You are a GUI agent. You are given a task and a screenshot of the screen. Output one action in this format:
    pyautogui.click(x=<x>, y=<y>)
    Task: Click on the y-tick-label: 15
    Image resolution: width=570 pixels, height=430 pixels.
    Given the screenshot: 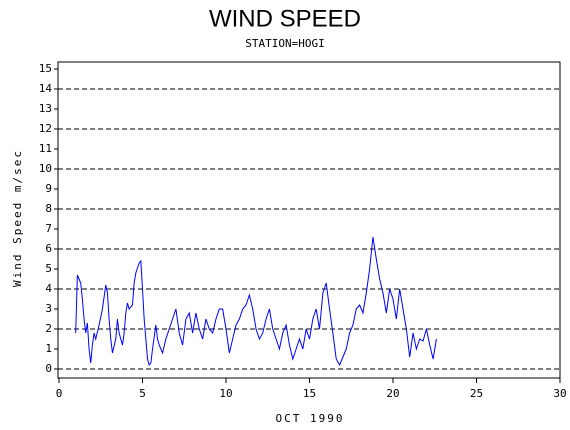 What is the action you would take?
    pyautogui.click(x=45, y=68)
    